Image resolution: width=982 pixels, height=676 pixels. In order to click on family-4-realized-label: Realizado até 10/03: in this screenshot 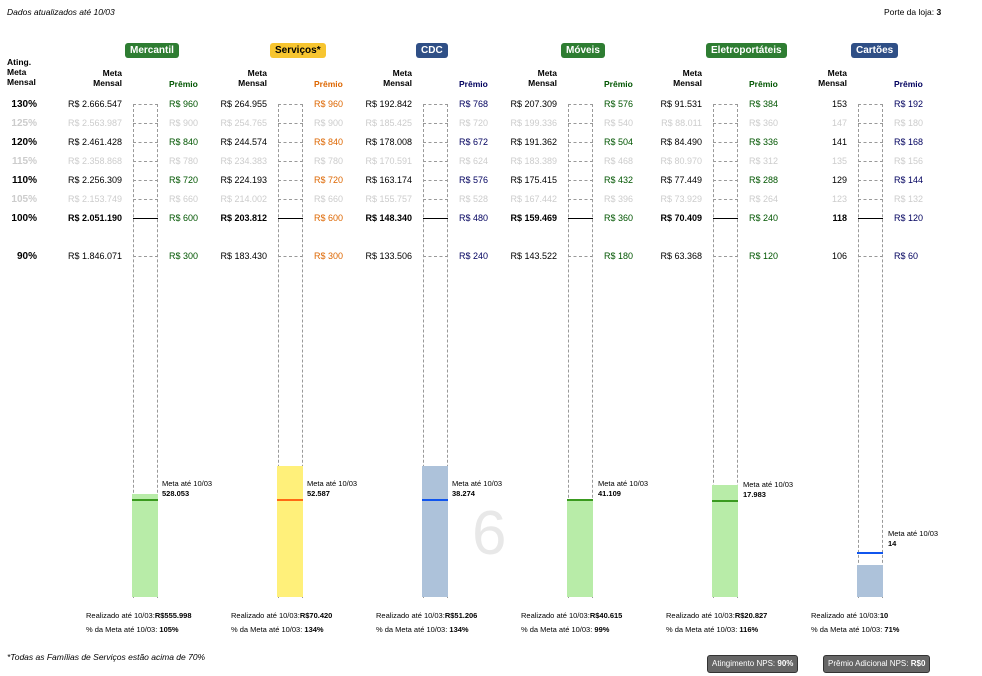, I will do `click(700, 615)`.